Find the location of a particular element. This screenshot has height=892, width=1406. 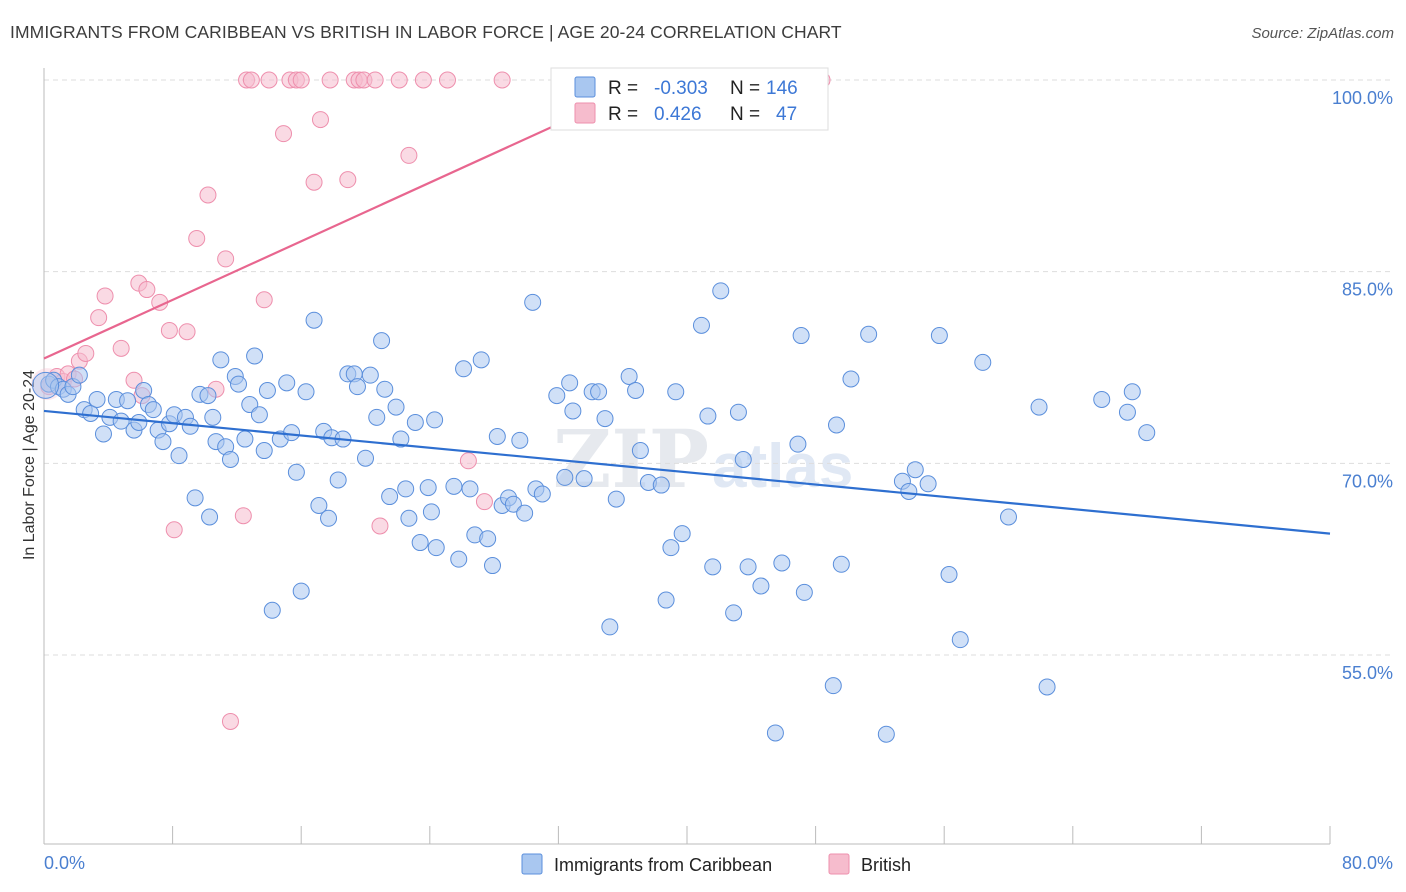

legend-box is located at coordinates (689, 99).